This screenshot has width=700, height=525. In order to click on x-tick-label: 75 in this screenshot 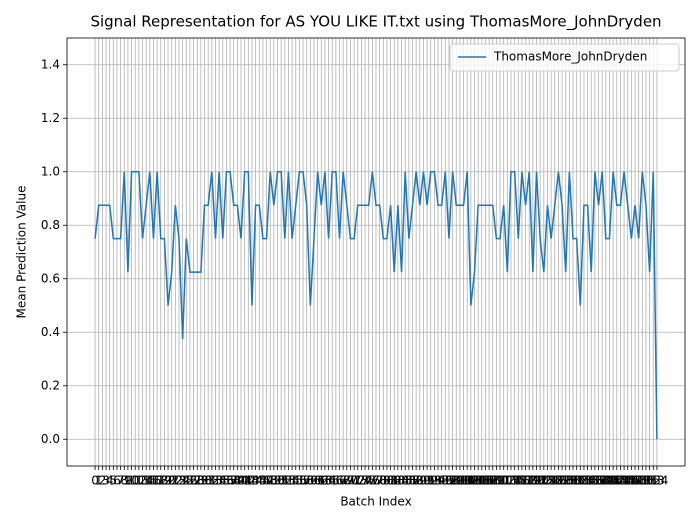, I will do `click(368, 481)`.